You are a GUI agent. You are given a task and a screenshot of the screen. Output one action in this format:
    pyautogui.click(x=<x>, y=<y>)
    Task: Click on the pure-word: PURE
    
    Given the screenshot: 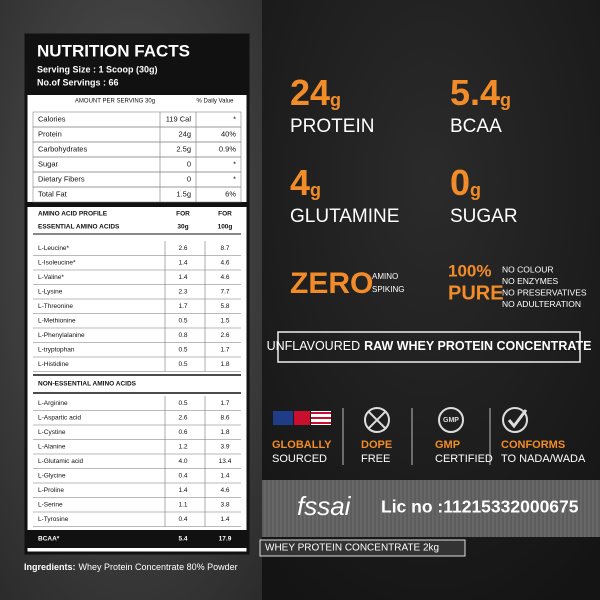 What is the action you would take?
    pyautogui.click(x=476, y=293)
    